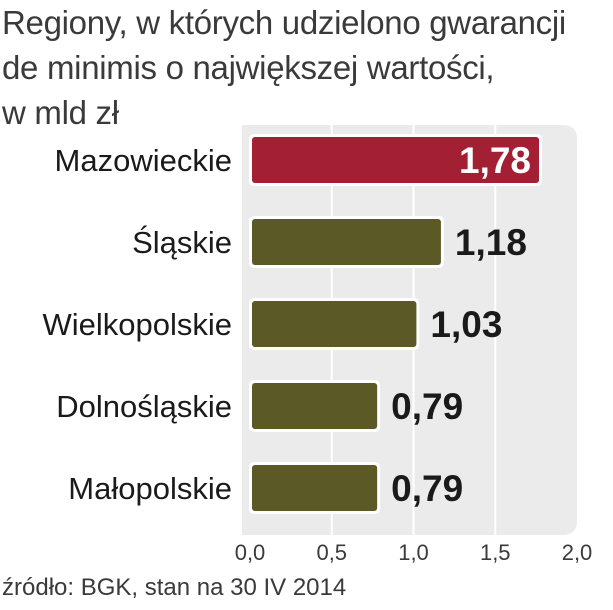  I want to click on chart-title-line-2: de minimis o największej wartości,, so click(248, 67).